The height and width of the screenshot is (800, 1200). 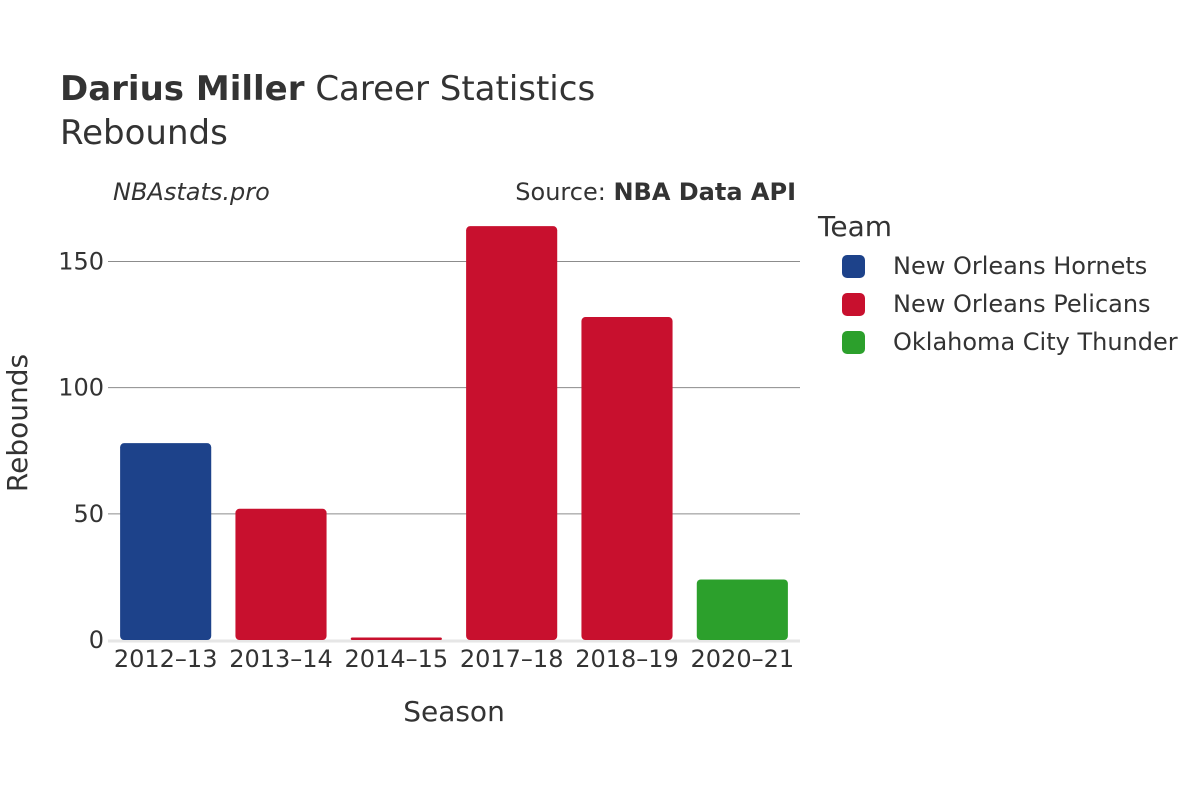 I want to click on chart-subtitle: Rebounds, so click(x=144, y=133).